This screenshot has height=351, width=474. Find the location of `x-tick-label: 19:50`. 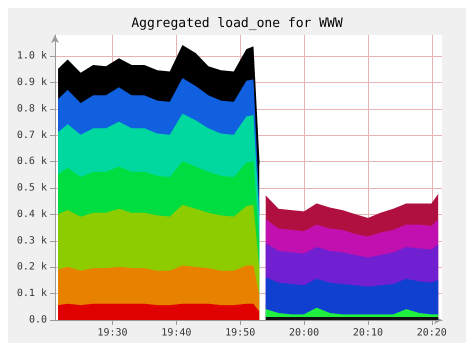

x-tick-label: 19:50 is located at coordinates (240, 333).